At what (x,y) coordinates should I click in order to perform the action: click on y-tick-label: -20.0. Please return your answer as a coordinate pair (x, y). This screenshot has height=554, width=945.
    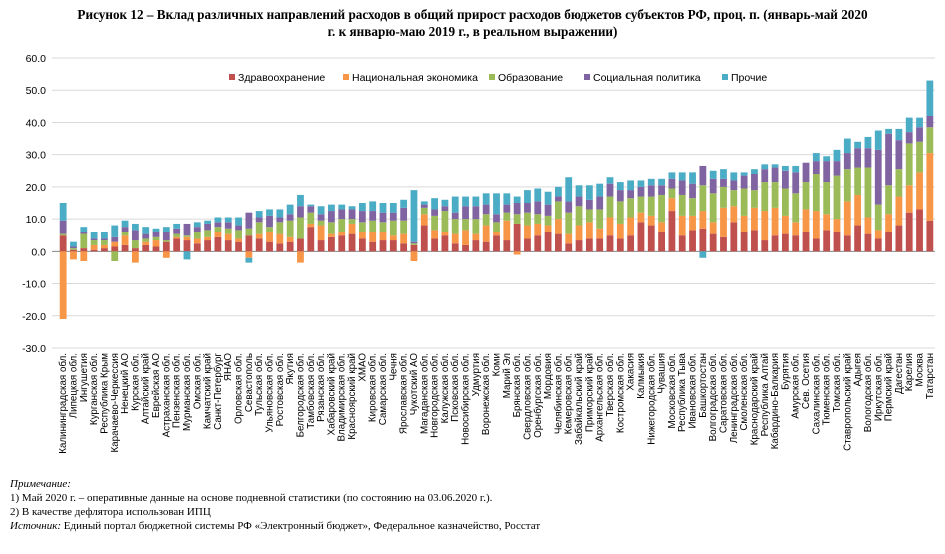
    Looking at the image, I should click on (34, 317).